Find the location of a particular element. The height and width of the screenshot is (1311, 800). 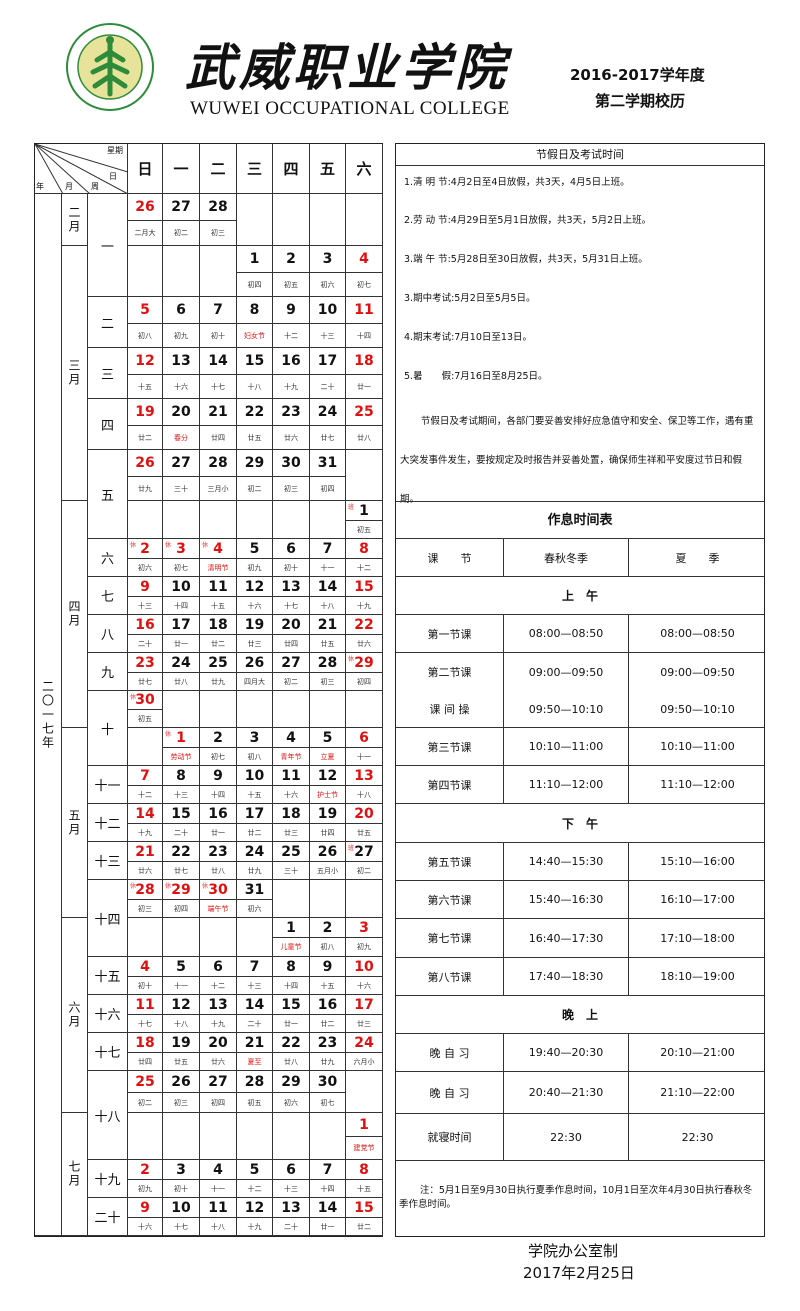

month-label: 六月 is located at coordinates (75, 1015).